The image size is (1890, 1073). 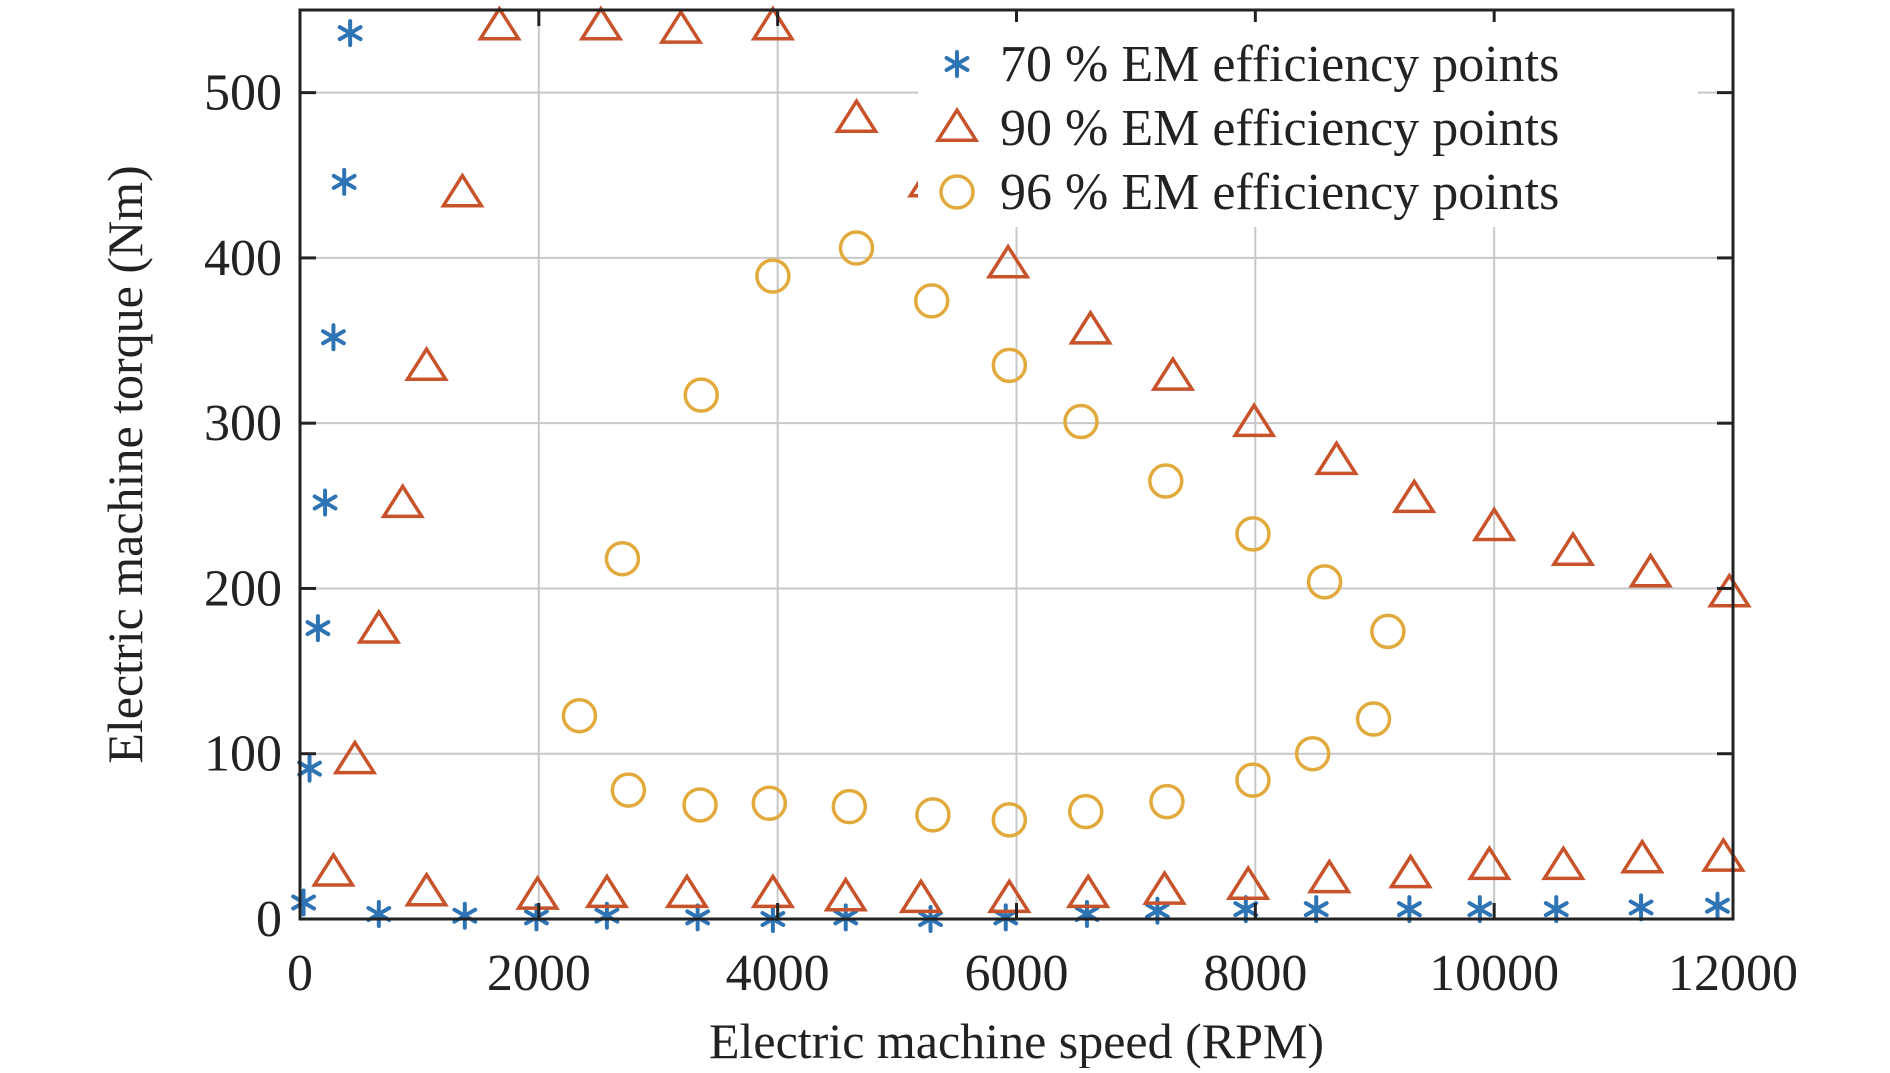 I want to click on y-tick-label: 0, so click(x=269, y=919).